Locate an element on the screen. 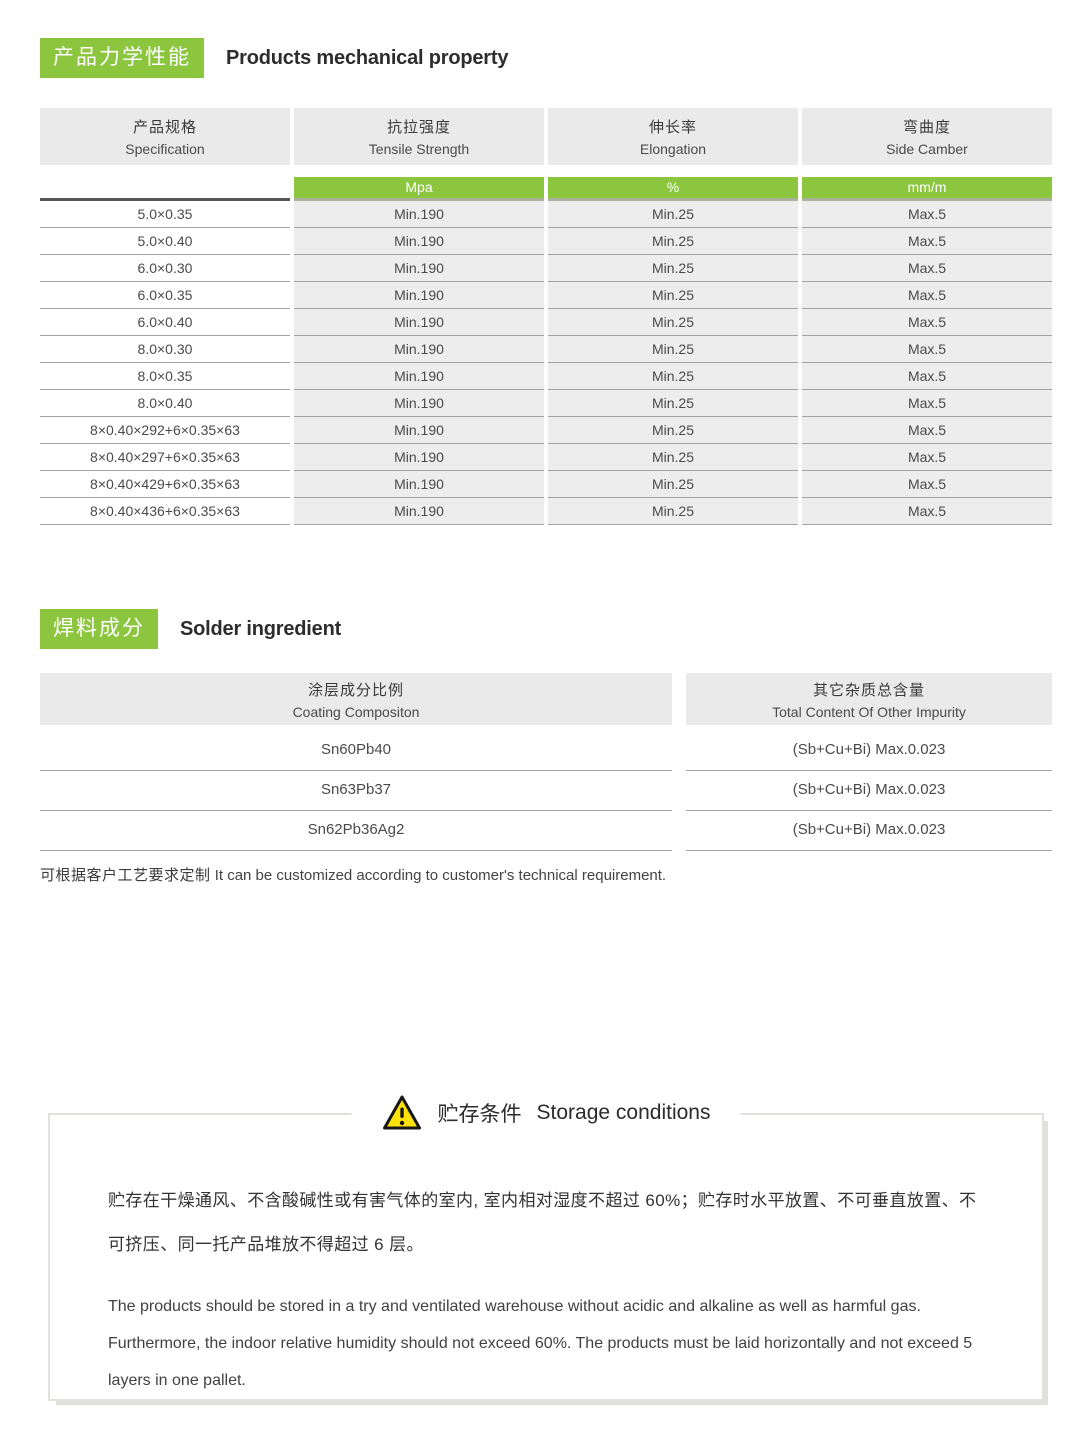 The image size is (1092, 1448). spec-cell: 8×0.40×292+6×0.35×63 is located at coordinates (165, 431).